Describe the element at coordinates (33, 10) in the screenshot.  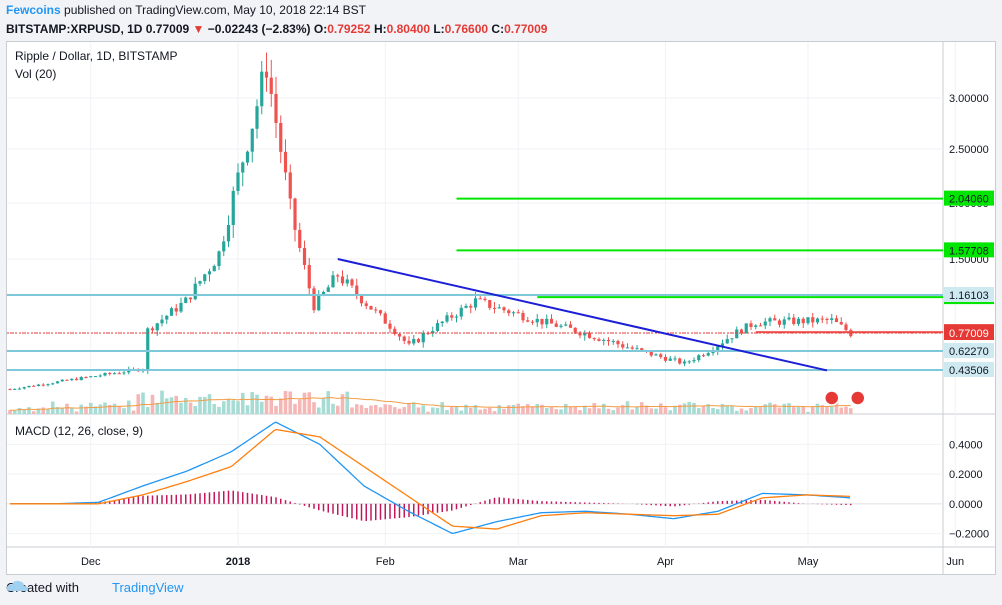
I see `author-link: Fewcoins` at that location.